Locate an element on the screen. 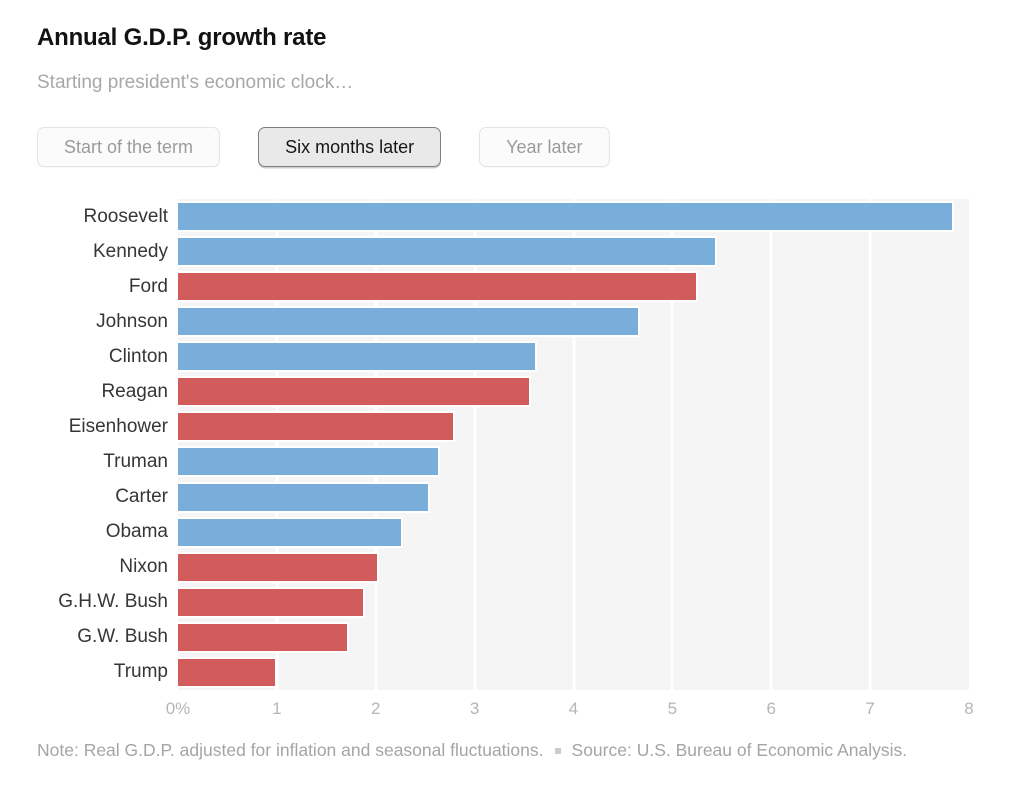  chart-row: Truman is located at coordinates (484, 461).